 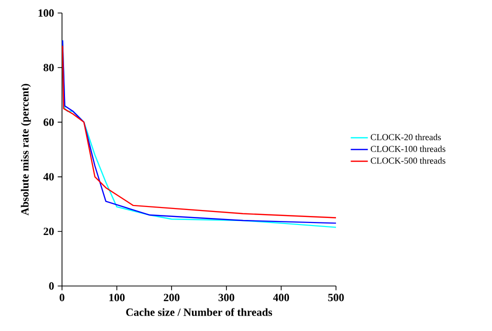 What do you see at coordinates (62, 298) in the screenshot?
I see `x-tick-label: 0` at bounding box center [62, 298].